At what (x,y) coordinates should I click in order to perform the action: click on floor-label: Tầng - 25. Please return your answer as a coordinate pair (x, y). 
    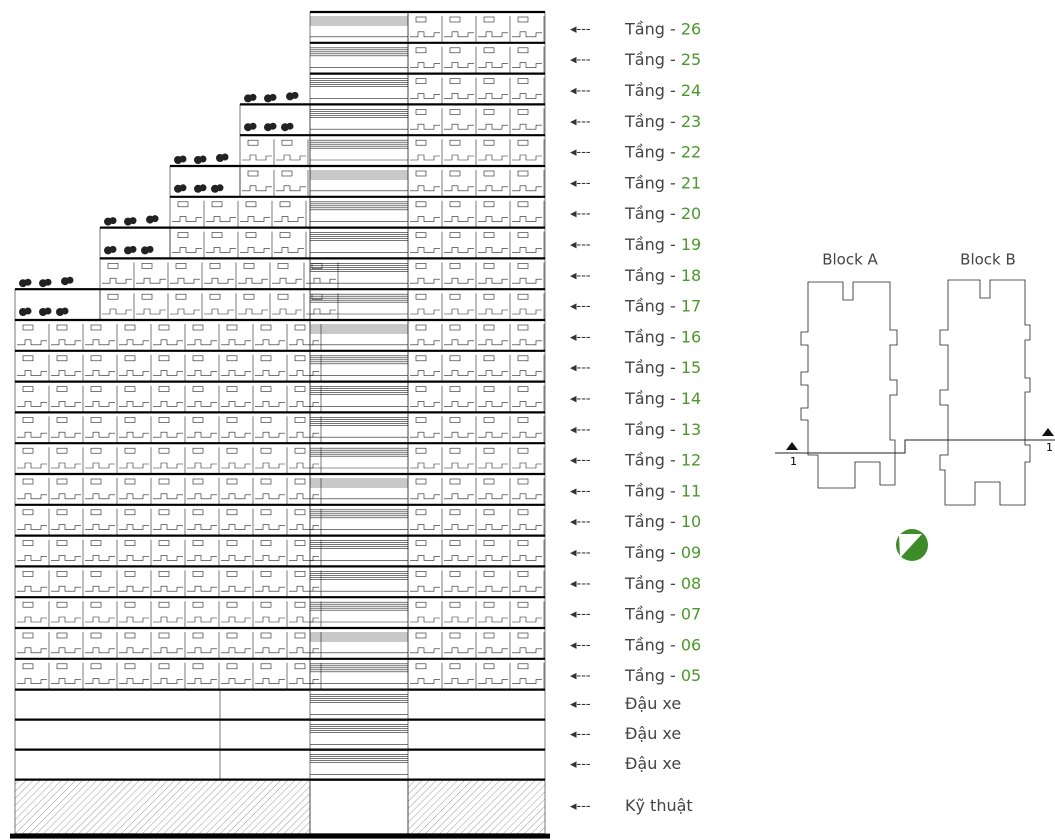
    Looking at the image, I should click on (662, 59).